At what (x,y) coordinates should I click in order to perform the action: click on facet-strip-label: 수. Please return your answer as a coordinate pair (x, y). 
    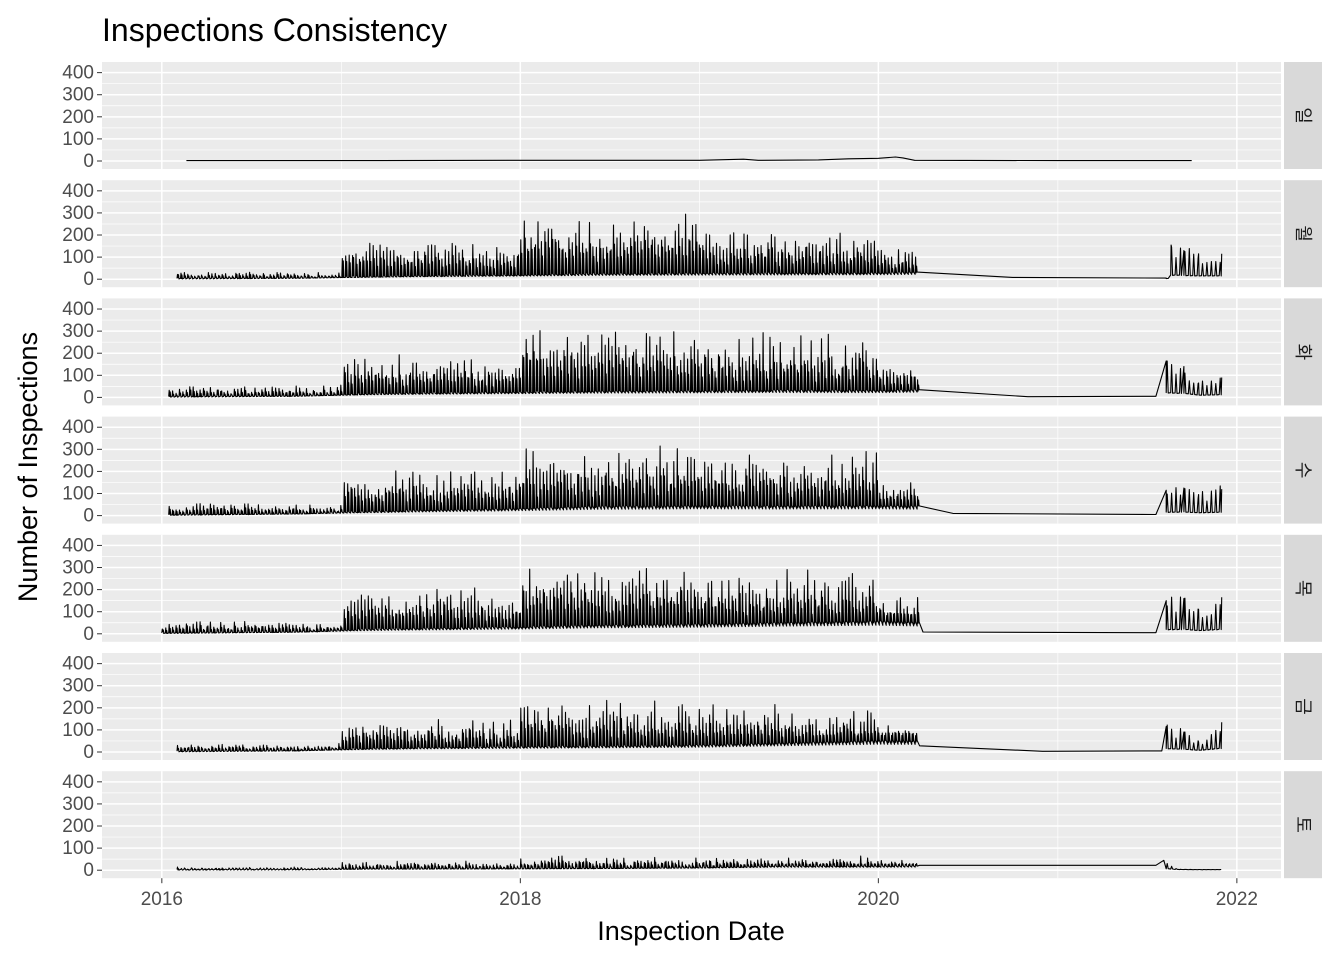
    Looking at the image, I should click on (1302, 470).